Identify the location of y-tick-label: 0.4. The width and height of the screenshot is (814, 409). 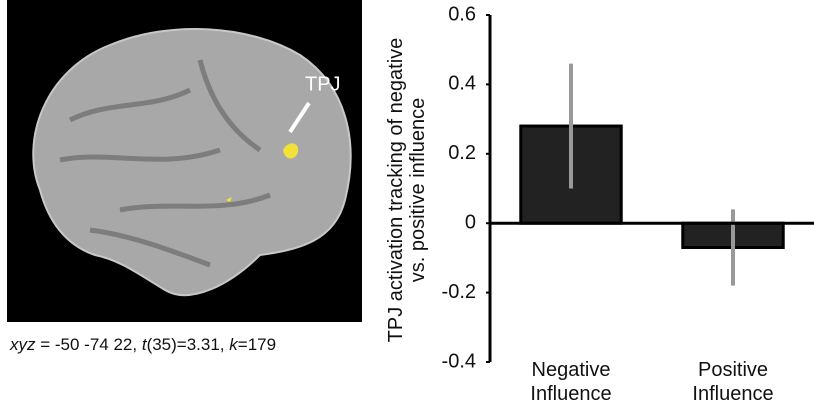
(462, 84).